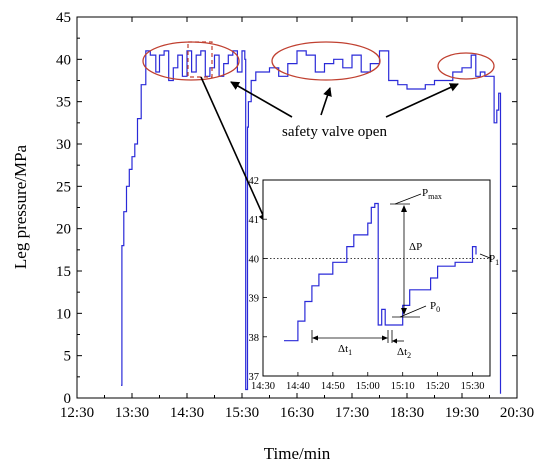 This screenshot has height=471, width=550. I want to click on main-xtick-label: 15:30, so click(242, 413).